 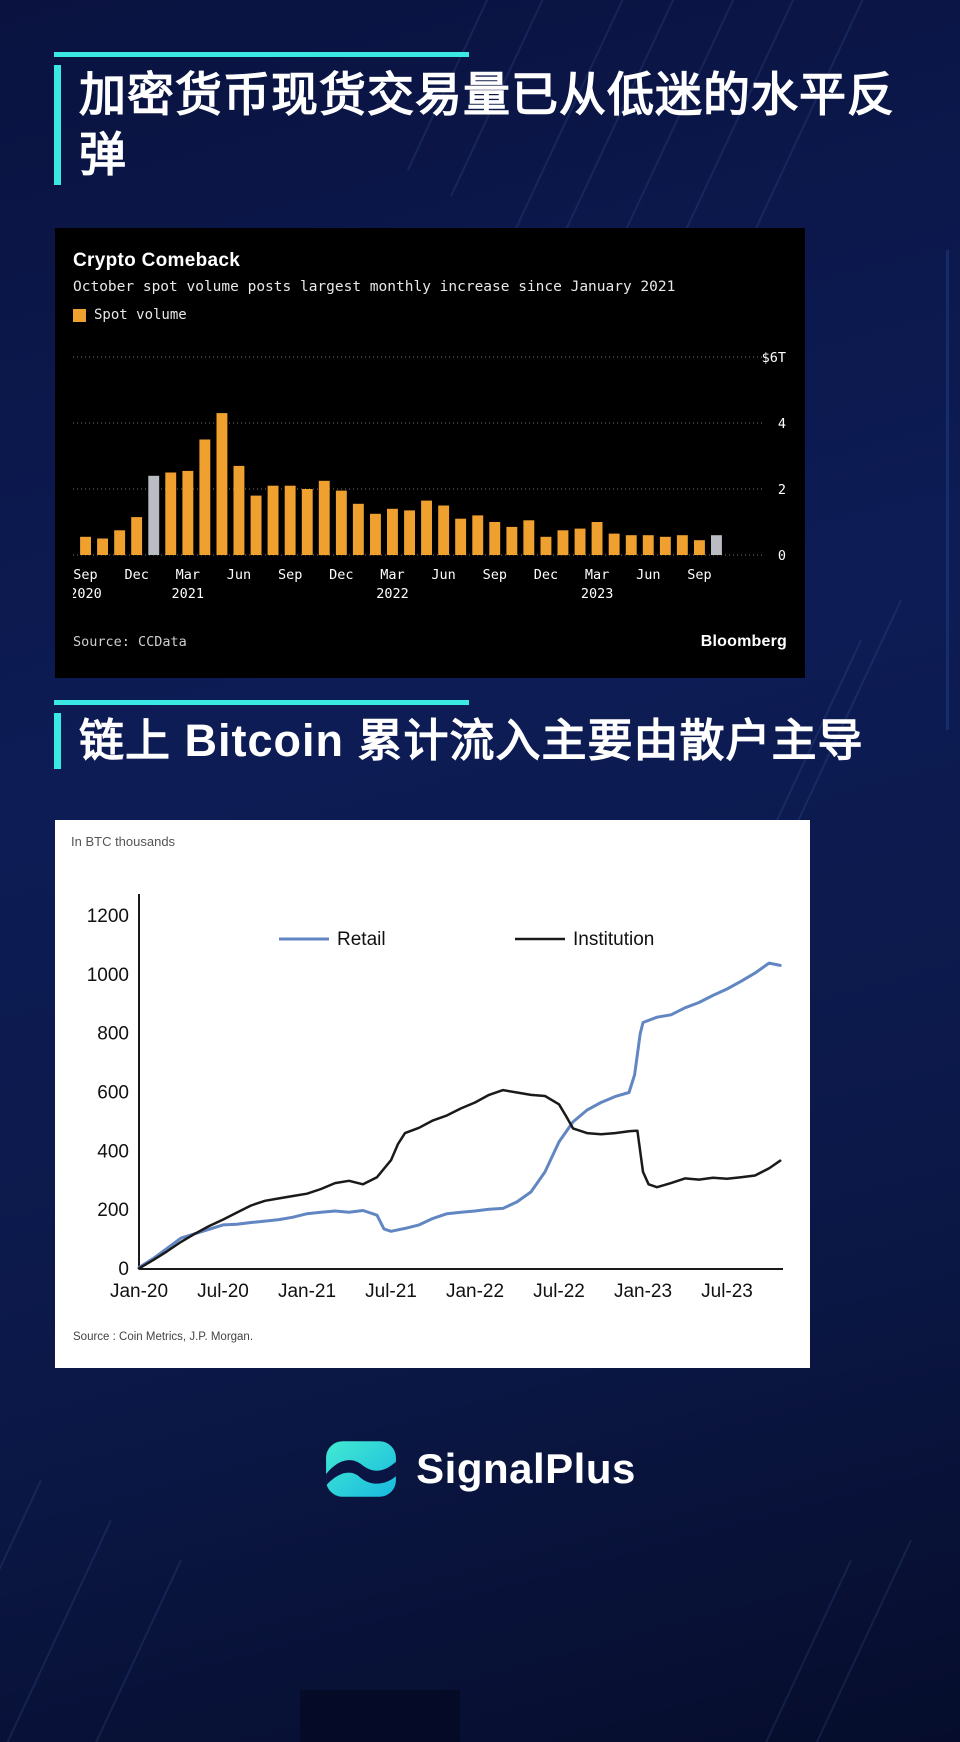 I want to click on signalplus-brand-name: SignalPlus, so click(x=526, y=1468).